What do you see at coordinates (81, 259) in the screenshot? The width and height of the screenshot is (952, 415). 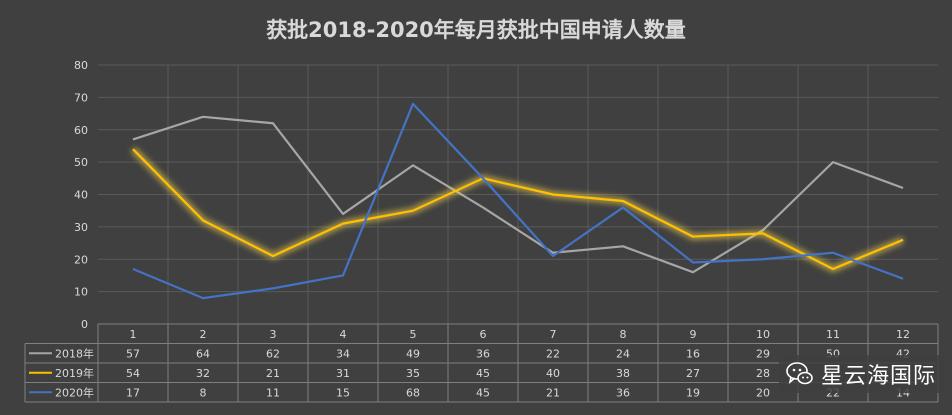 I see `y-tick-label: 20` at bounding box center [81, 259].